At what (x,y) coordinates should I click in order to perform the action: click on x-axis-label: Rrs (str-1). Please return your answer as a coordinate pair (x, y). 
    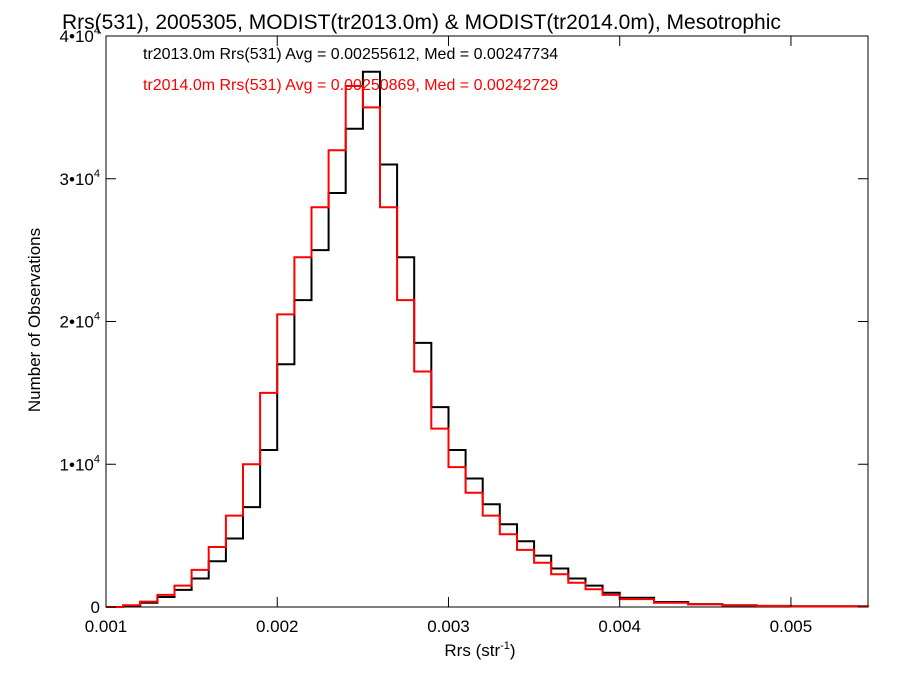
    Looking at the image, I should click on (479, 650).